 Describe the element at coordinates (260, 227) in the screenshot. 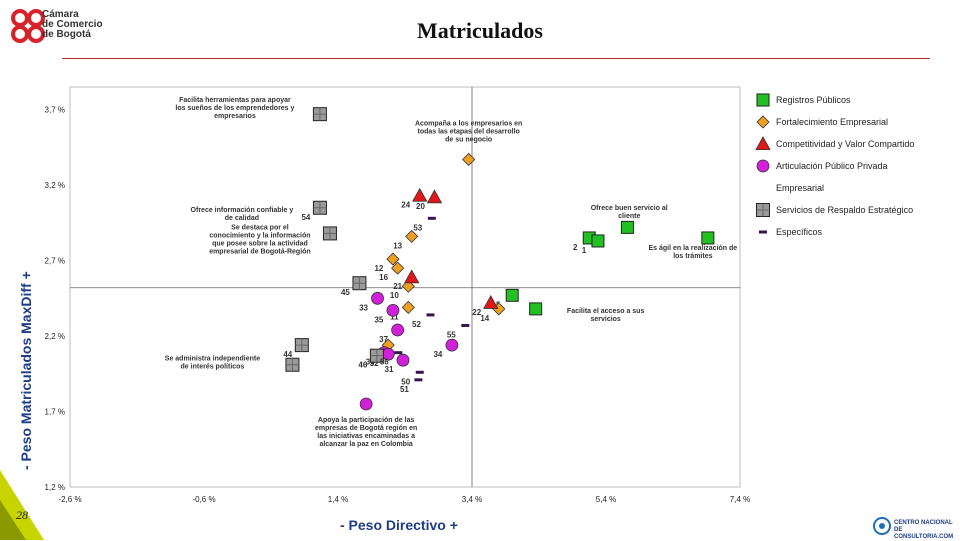

I see `annotation-line: Se destaca por el` at that location.